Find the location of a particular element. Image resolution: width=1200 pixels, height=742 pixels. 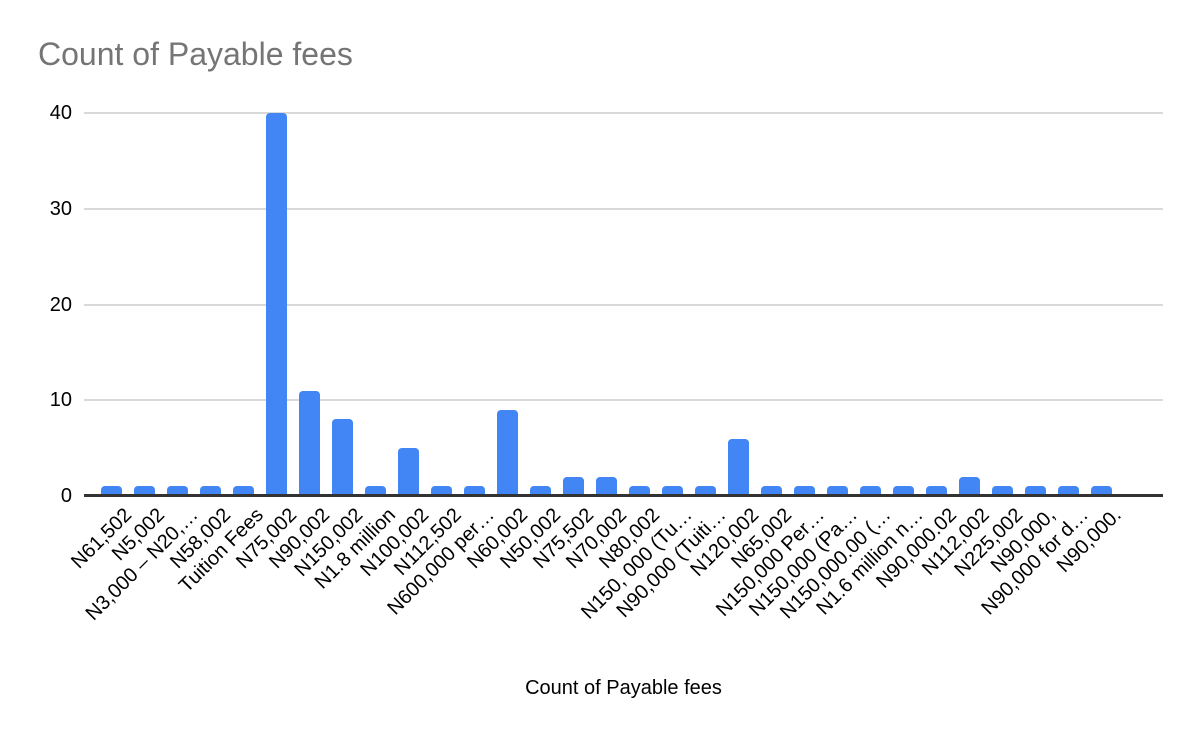

chart-title: Count of Payable fees is located at coordinates (195, 54).